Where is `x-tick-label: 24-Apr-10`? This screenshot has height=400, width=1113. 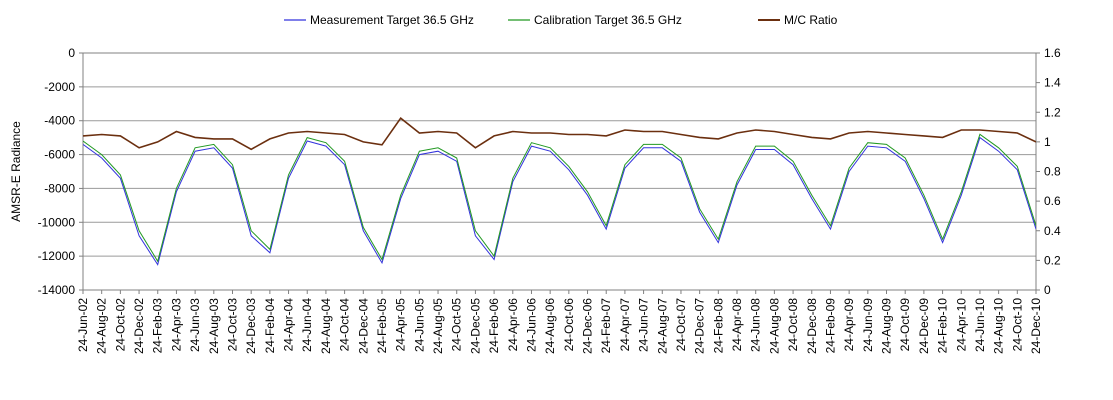
x-tick-label: 24-Apr-10 is located at coordinates (961, 325).